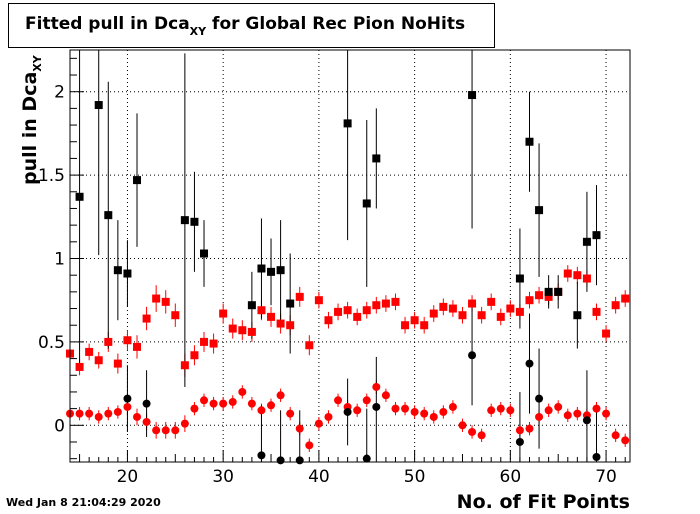  I want to click on title-main: Fitted pull in Dca, so click(107, 24).